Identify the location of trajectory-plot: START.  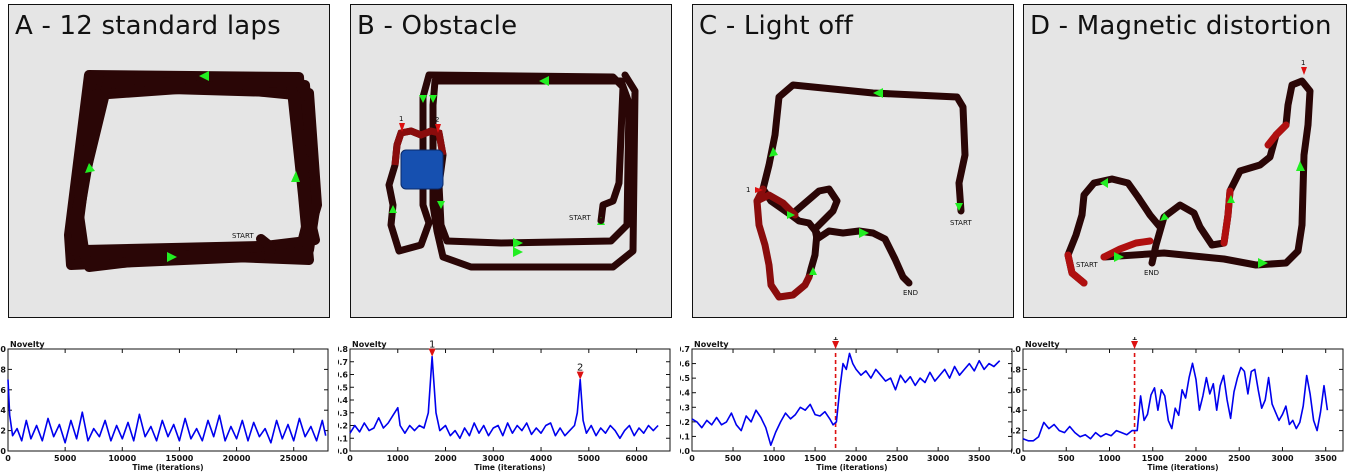
(193, 171).